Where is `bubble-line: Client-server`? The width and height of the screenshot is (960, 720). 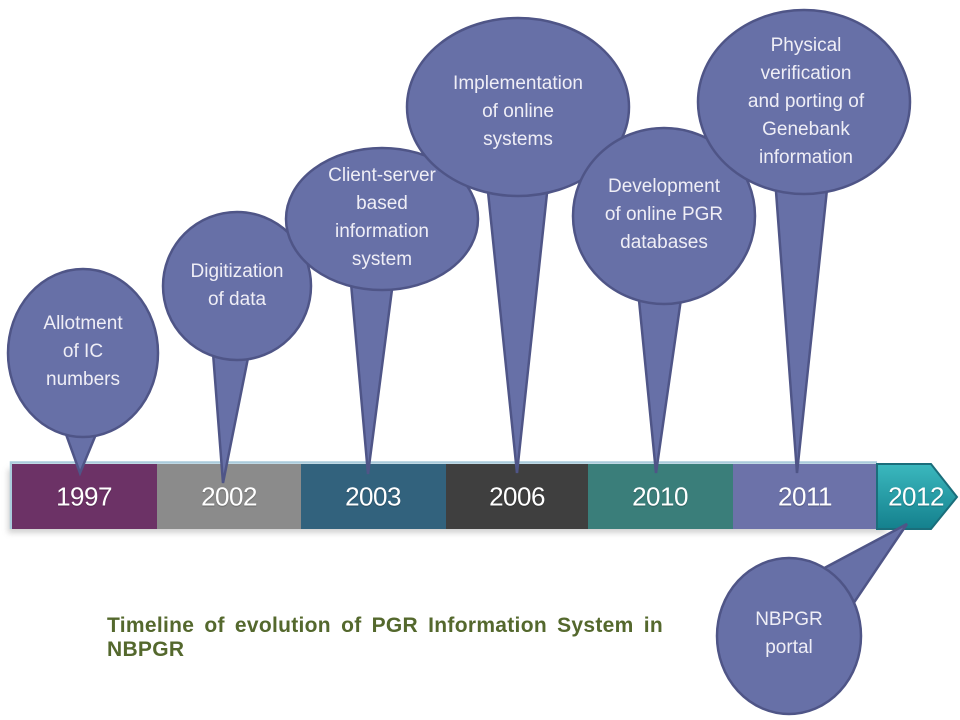 bubble-line: Client-server is located at coordinates (382, 175).